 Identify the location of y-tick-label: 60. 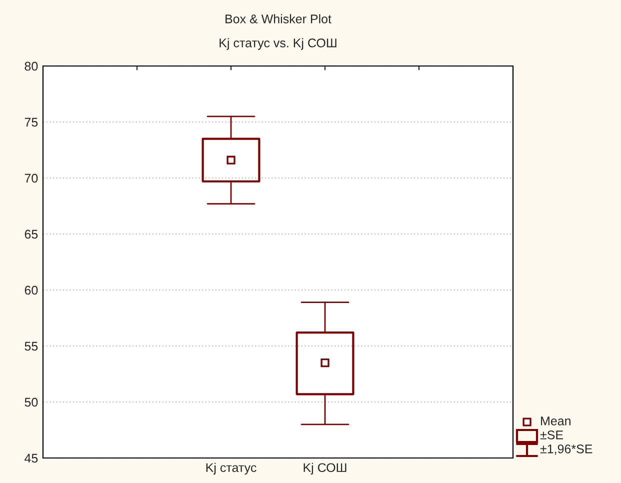
(31, 290).